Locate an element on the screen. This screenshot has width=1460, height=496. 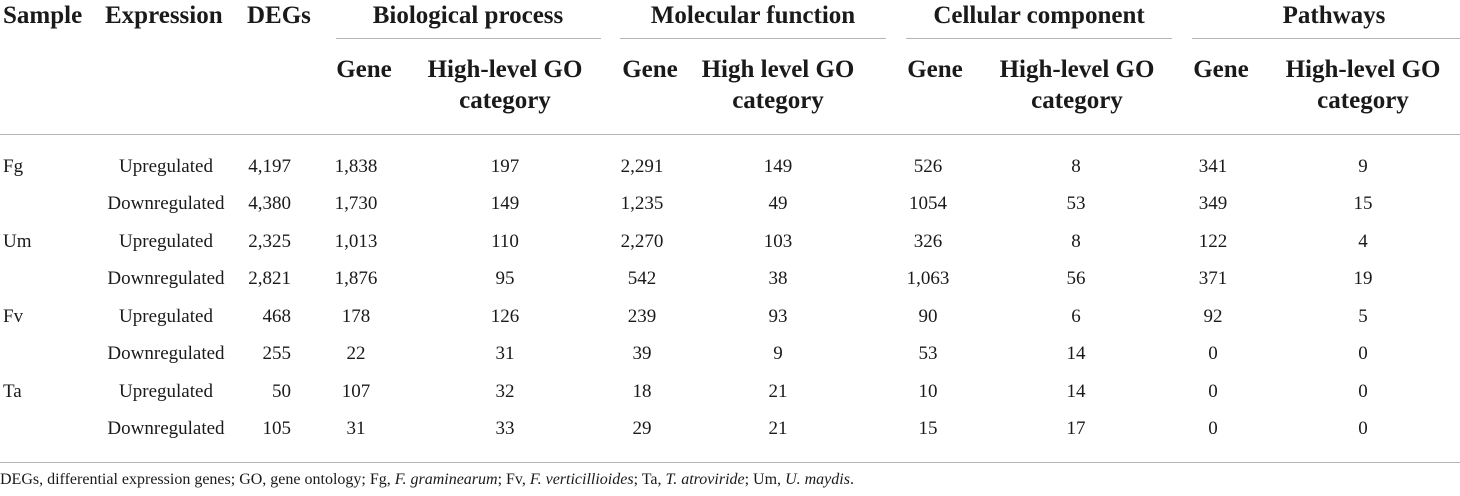
cell-mf-cat: 21 is located at coordinates (778, 391).